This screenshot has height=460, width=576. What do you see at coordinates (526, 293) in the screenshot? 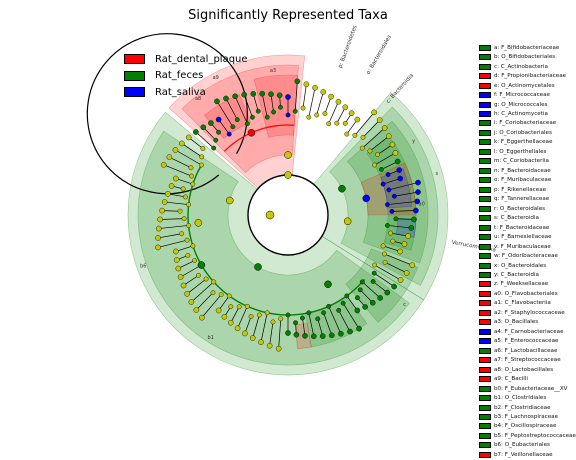
I see `taxon-label: a0: O_Flavobacteriales` at bounding box center [526, 293].